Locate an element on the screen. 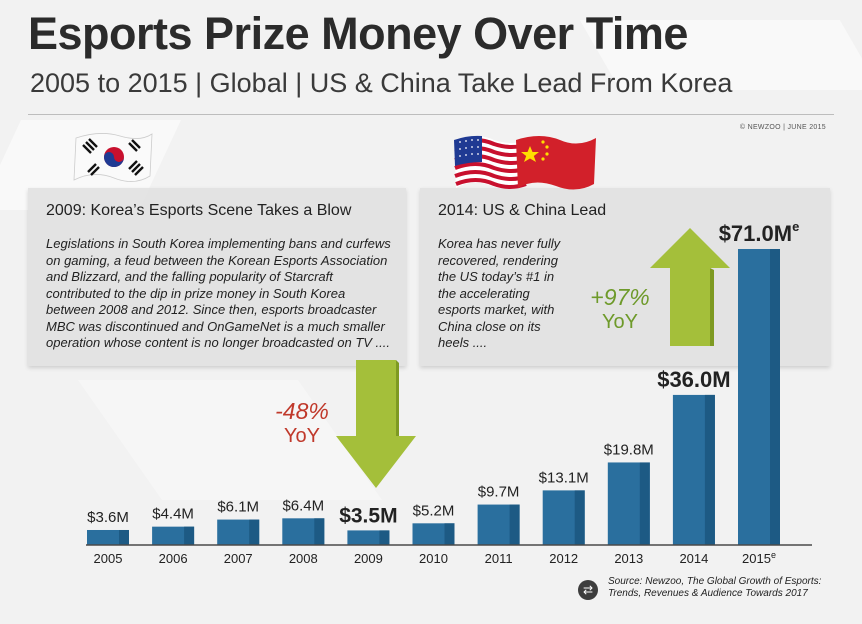 The image size is (862, 624). china-flag-icon is located at coordinates (556, 163).